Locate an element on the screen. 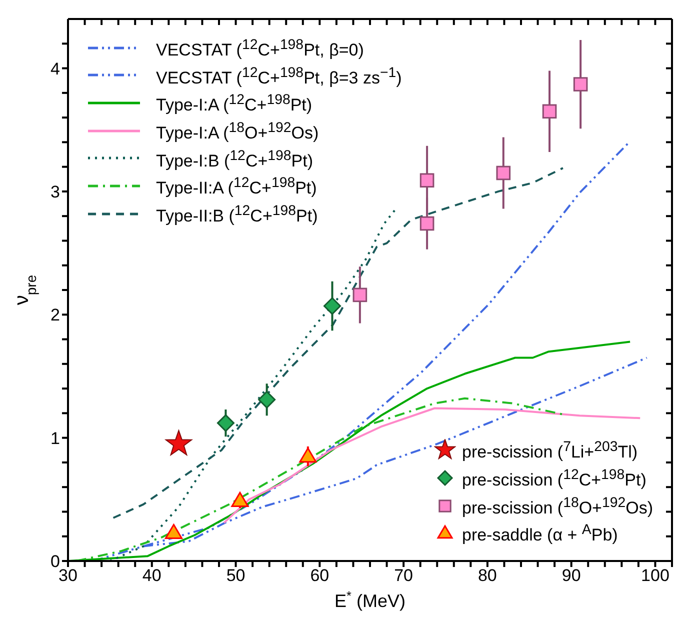 The image size is (689, 619). y-tick-label: 4 is located at coordinates (55, 68).